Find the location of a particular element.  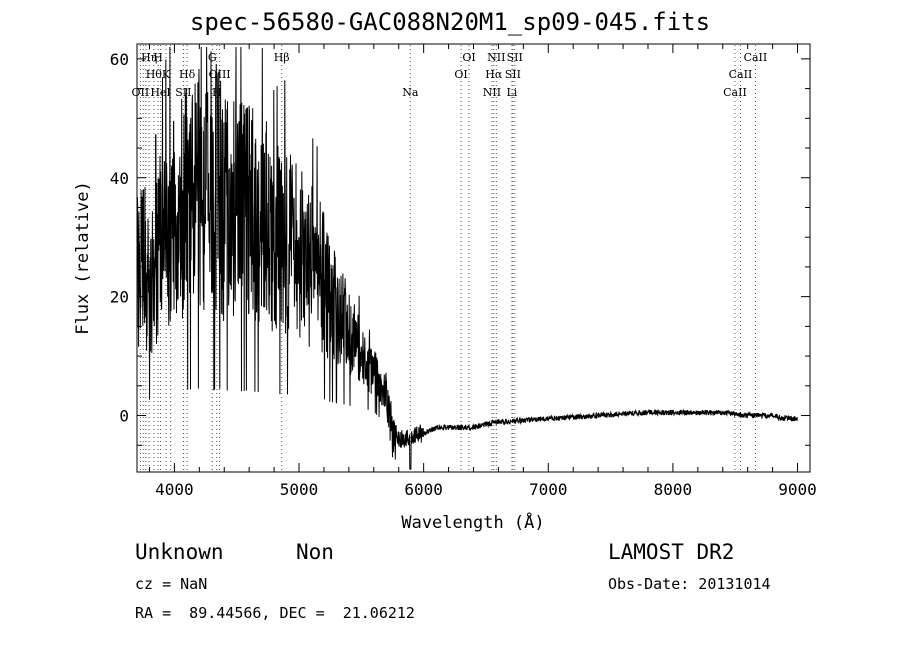

y-tick-label: 0 is located at coordinates (124, 416).